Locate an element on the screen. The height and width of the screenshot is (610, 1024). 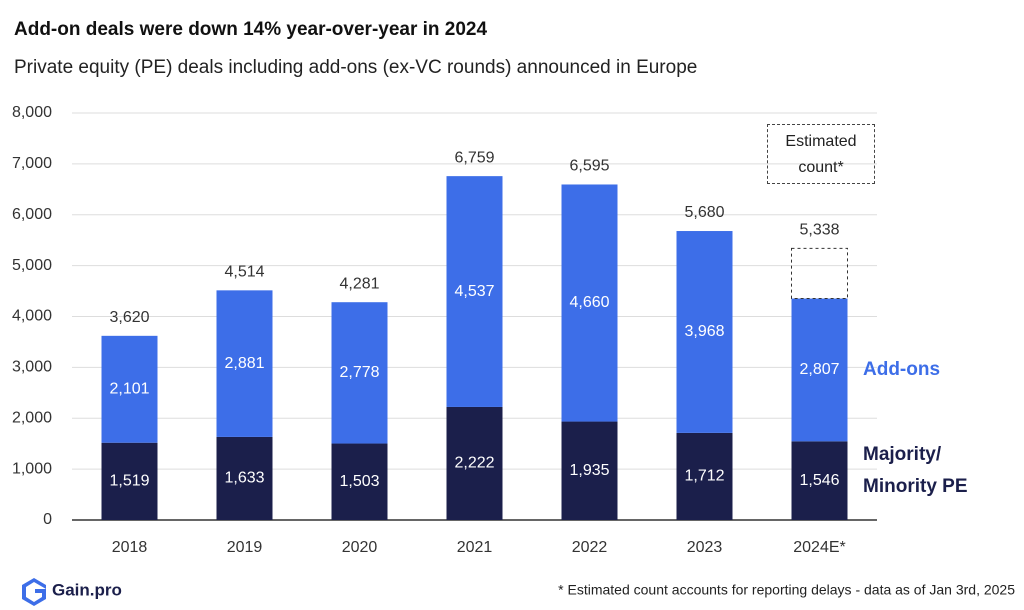
x-tick-label: 2024E* is located at coordinates (819, 547).